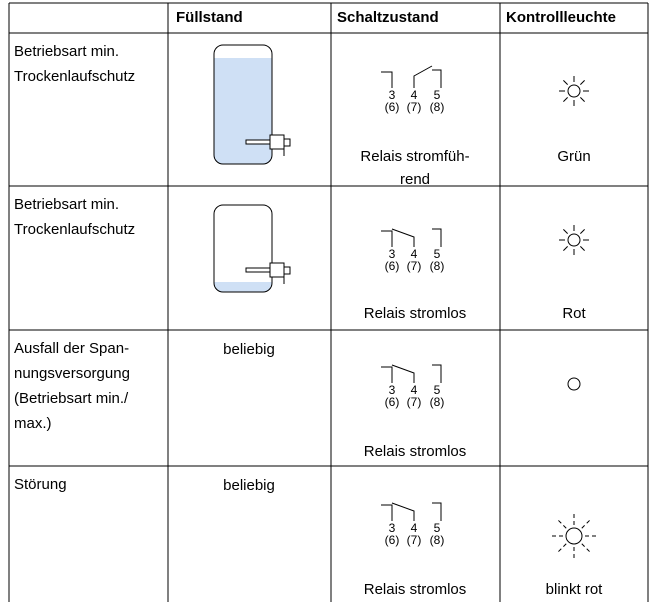  What do you see at coordinates (252, 248) in the screenshot?
I see `tank-empty` at bounding box center [252, 248].